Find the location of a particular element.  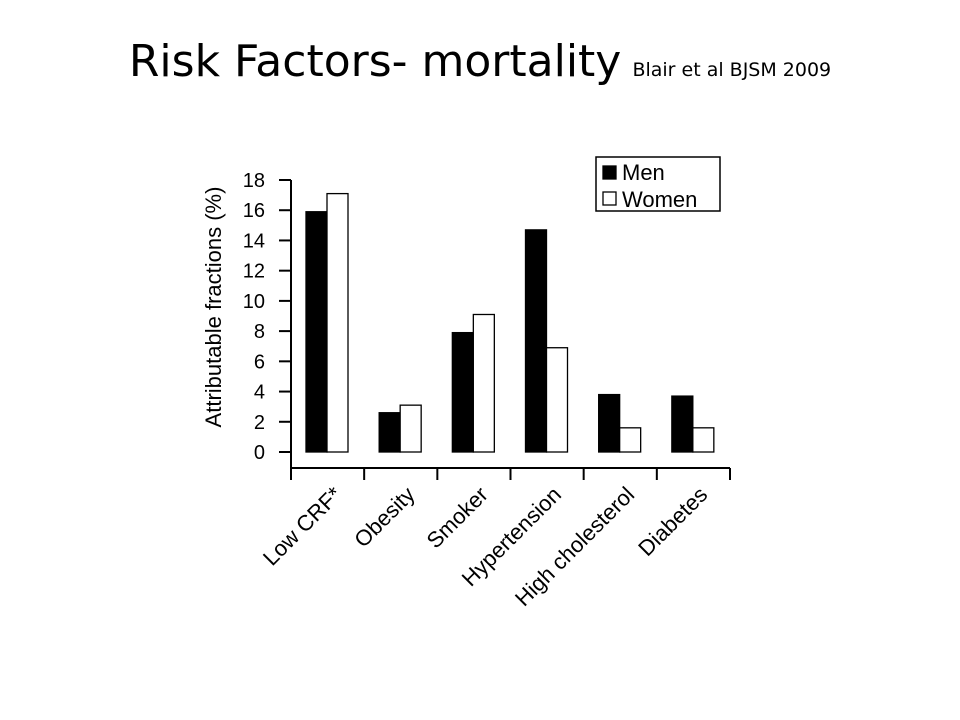

bar-men-hypertension is located at coordinates (536, 341).